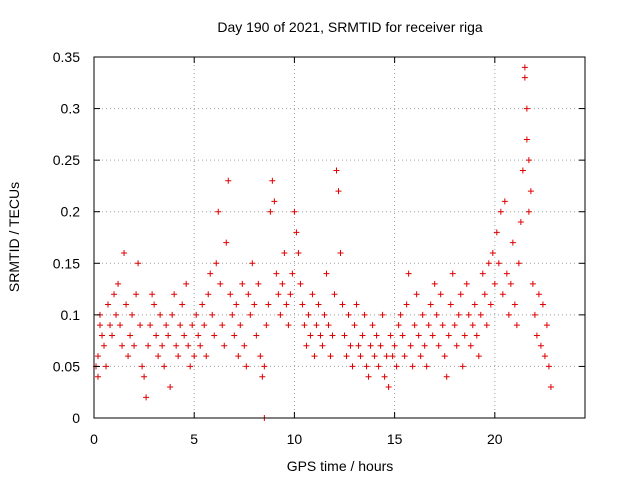 The image size is (640, 480). I want to click on x-tick-label: 20, so click(495, 439).